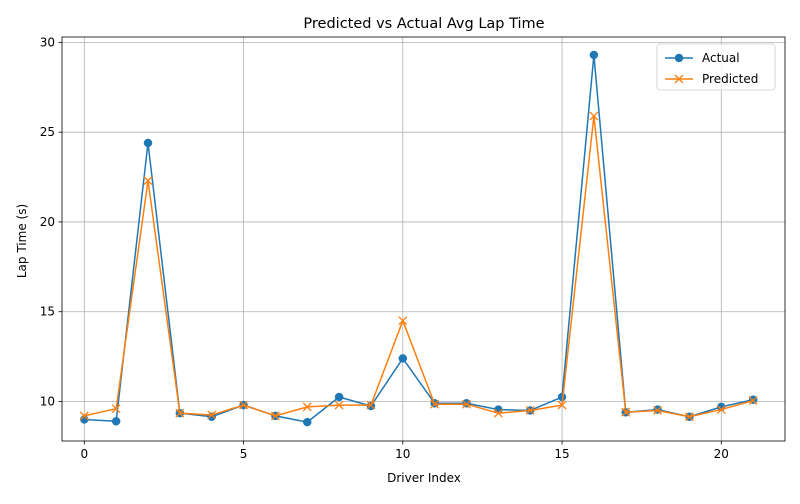 Image resolution: width=800 pixels, height=504 pixels. Describe the element at coordinates (47, 222) in the screenshot. I see `y-tick-label: 20` at that location.